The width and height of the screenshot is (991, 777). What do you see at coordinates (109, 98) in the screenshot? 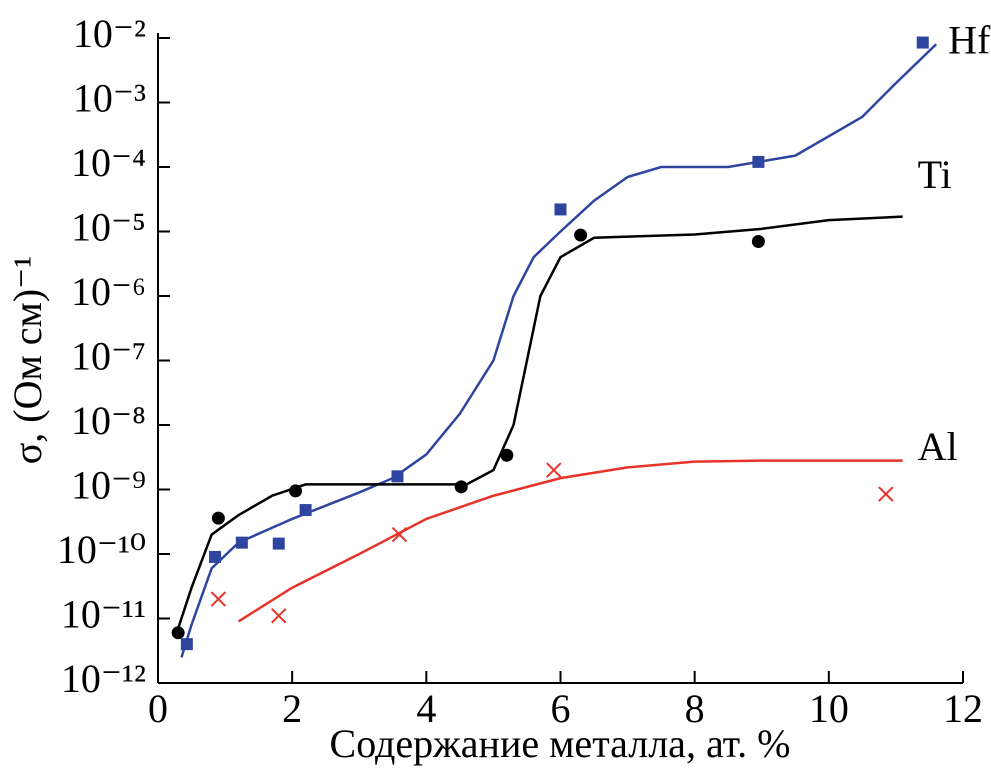
I see `y-tick-label: 10⁻³` at bounding box center [109, 98].